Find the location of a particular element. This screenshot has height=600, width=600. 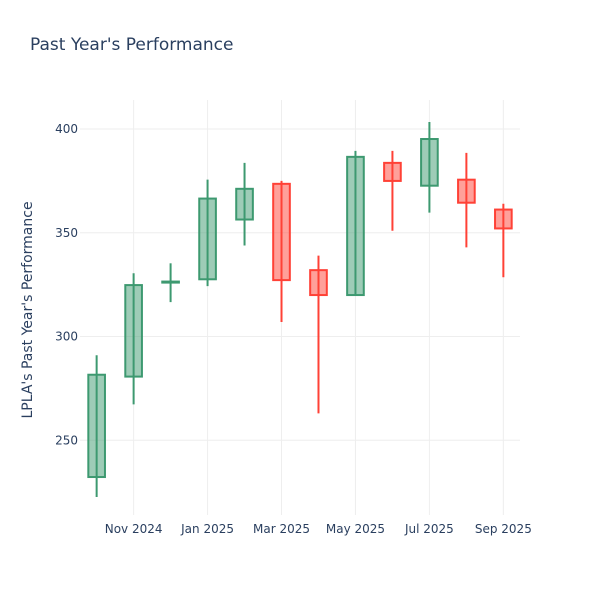

x-tick-label: Jul 2025 is located at coordinates (429, 529).